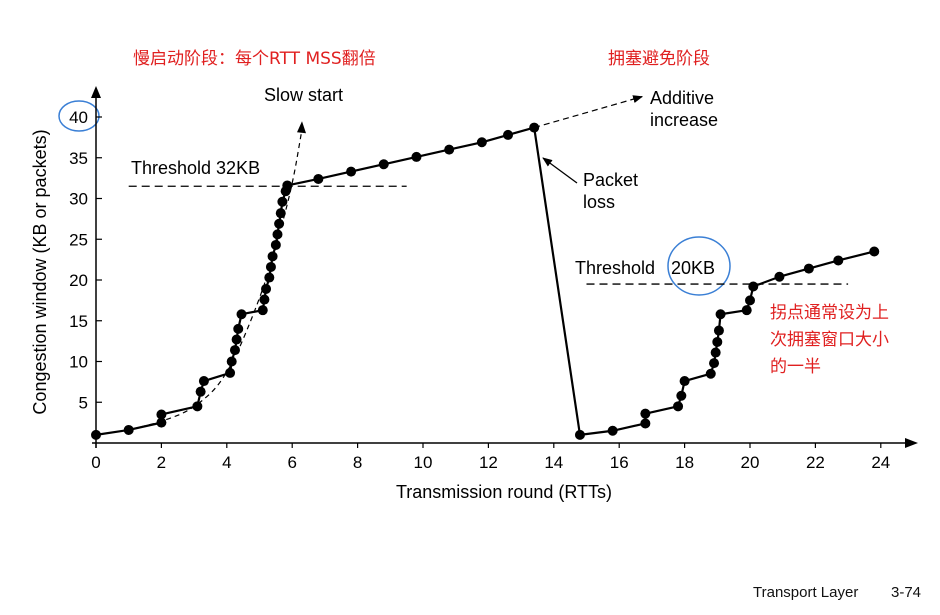  What do you see at coordinates (560, 170) in the screenshot?
I see `packet-loss-arrow` at bounding box center [560, 170].